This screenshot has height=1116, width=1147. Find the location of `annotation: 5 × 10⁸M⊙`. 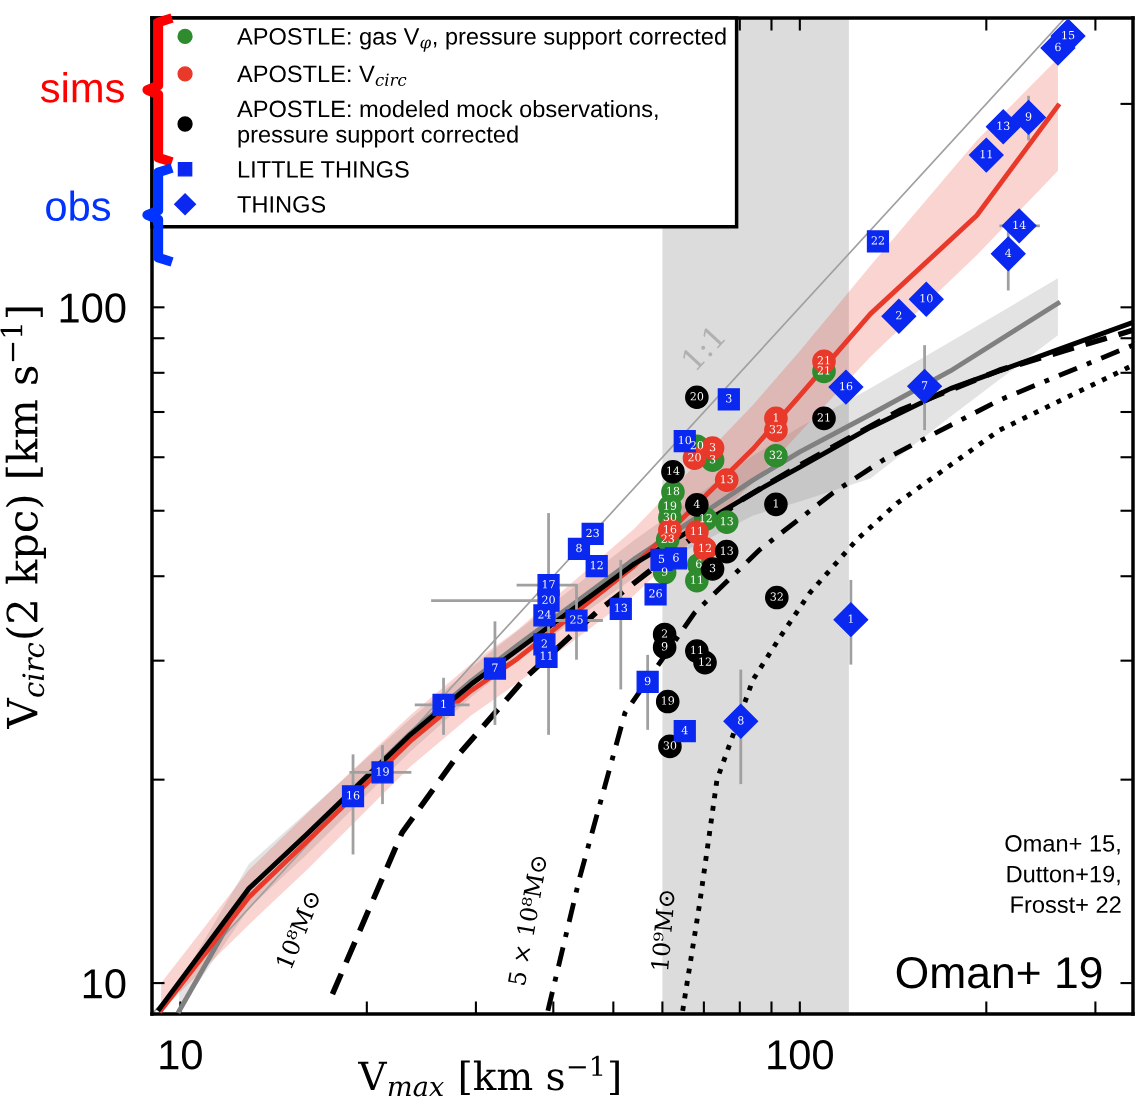

annotation: 5 × 10⁸M⊙ is located at coordinates (527, 920).